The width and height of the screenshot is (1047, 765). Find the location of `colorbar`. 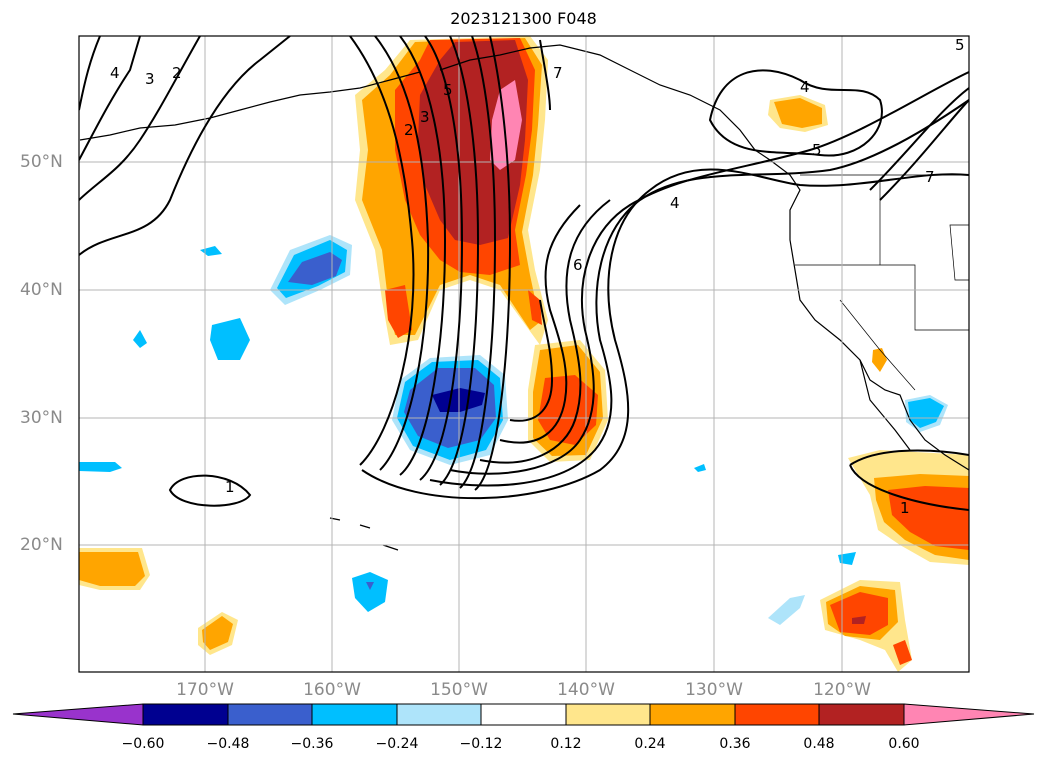

colorbar is located at coordinates (523, 714).